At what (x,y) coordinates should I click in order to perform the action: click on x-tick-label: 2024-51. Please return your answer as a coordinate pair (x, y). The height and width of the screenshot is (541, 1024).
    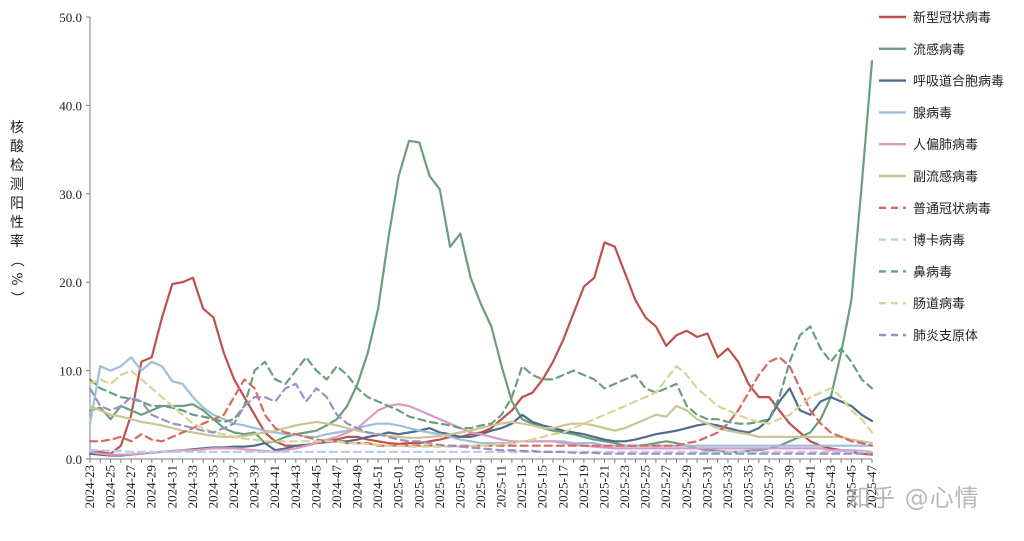
    Looking at the image, I should click on (377, 486).